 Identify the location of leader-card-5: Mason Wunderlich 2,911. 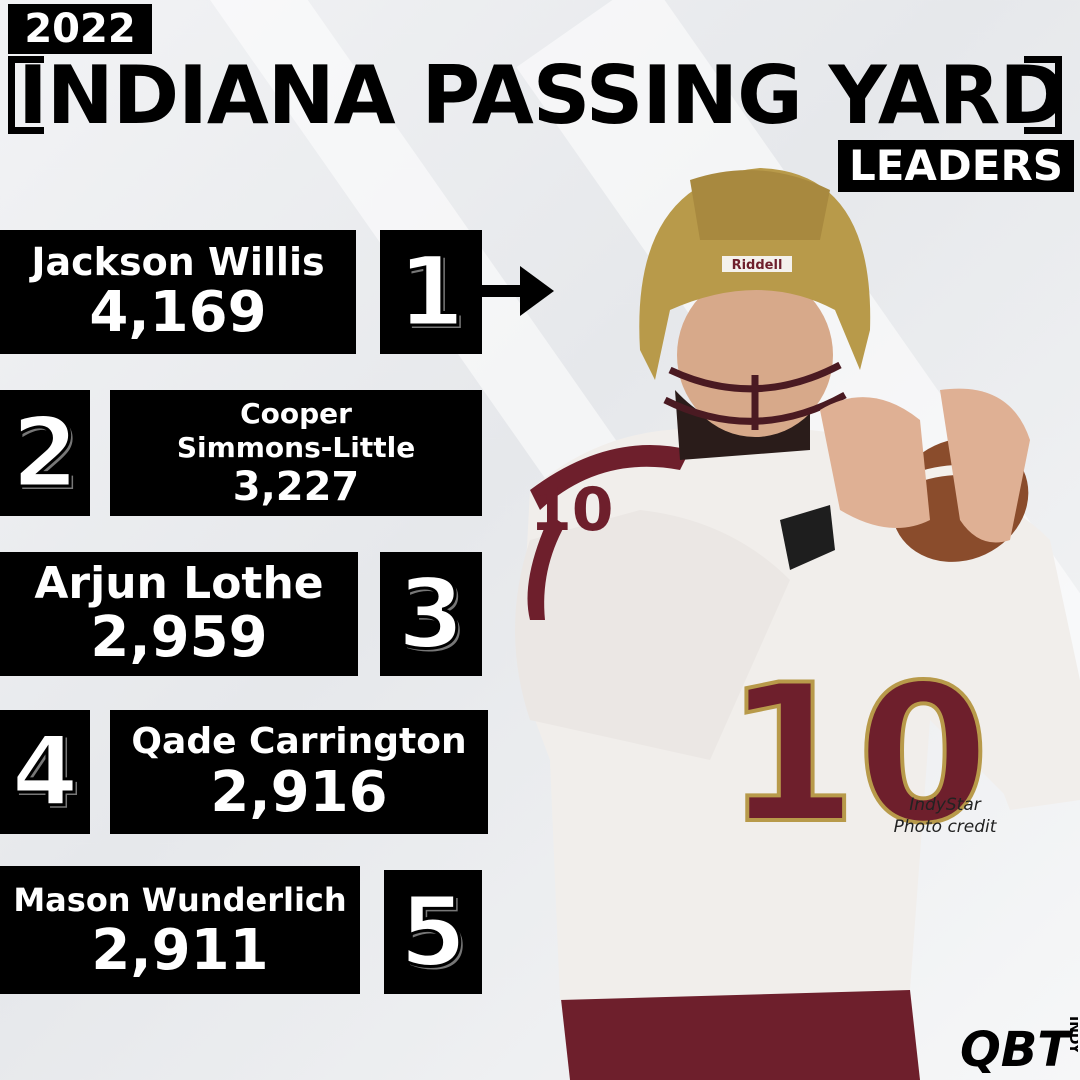
(180, 930).